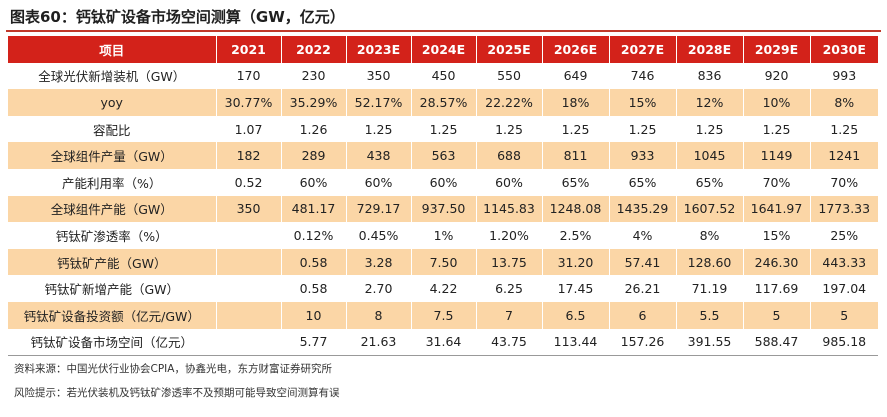 The height and width of the screenshot is (417, 887). Describe the element at coordinates (710, 342) in the screenshot. I see `table-cell: 391.55` at that location.